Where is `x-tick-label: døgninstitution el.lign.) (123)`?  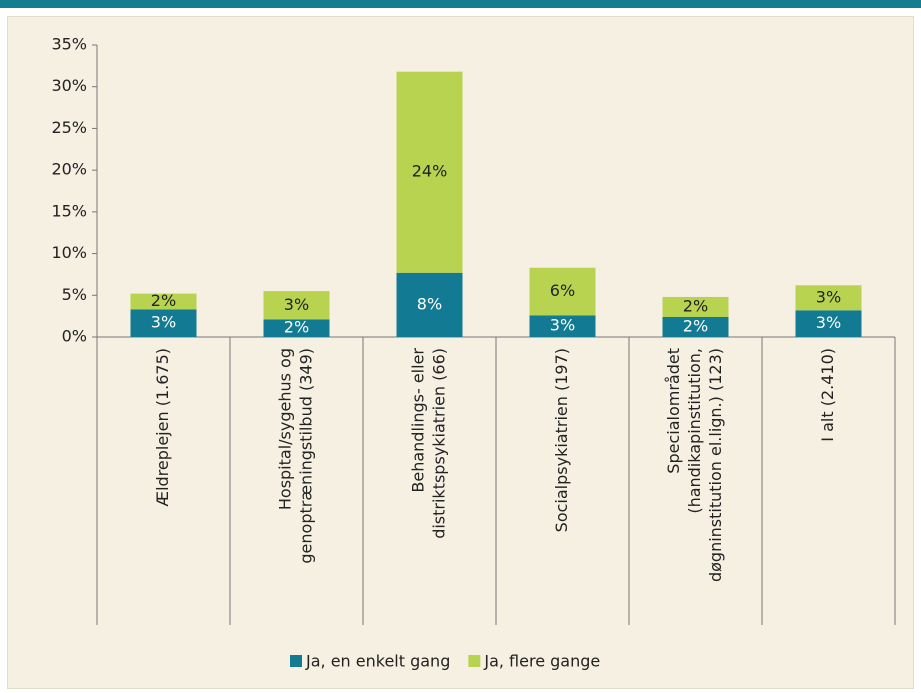 x-tick-label: døgninstitution el.lign.) (123) is located at coordinates (715, 465).